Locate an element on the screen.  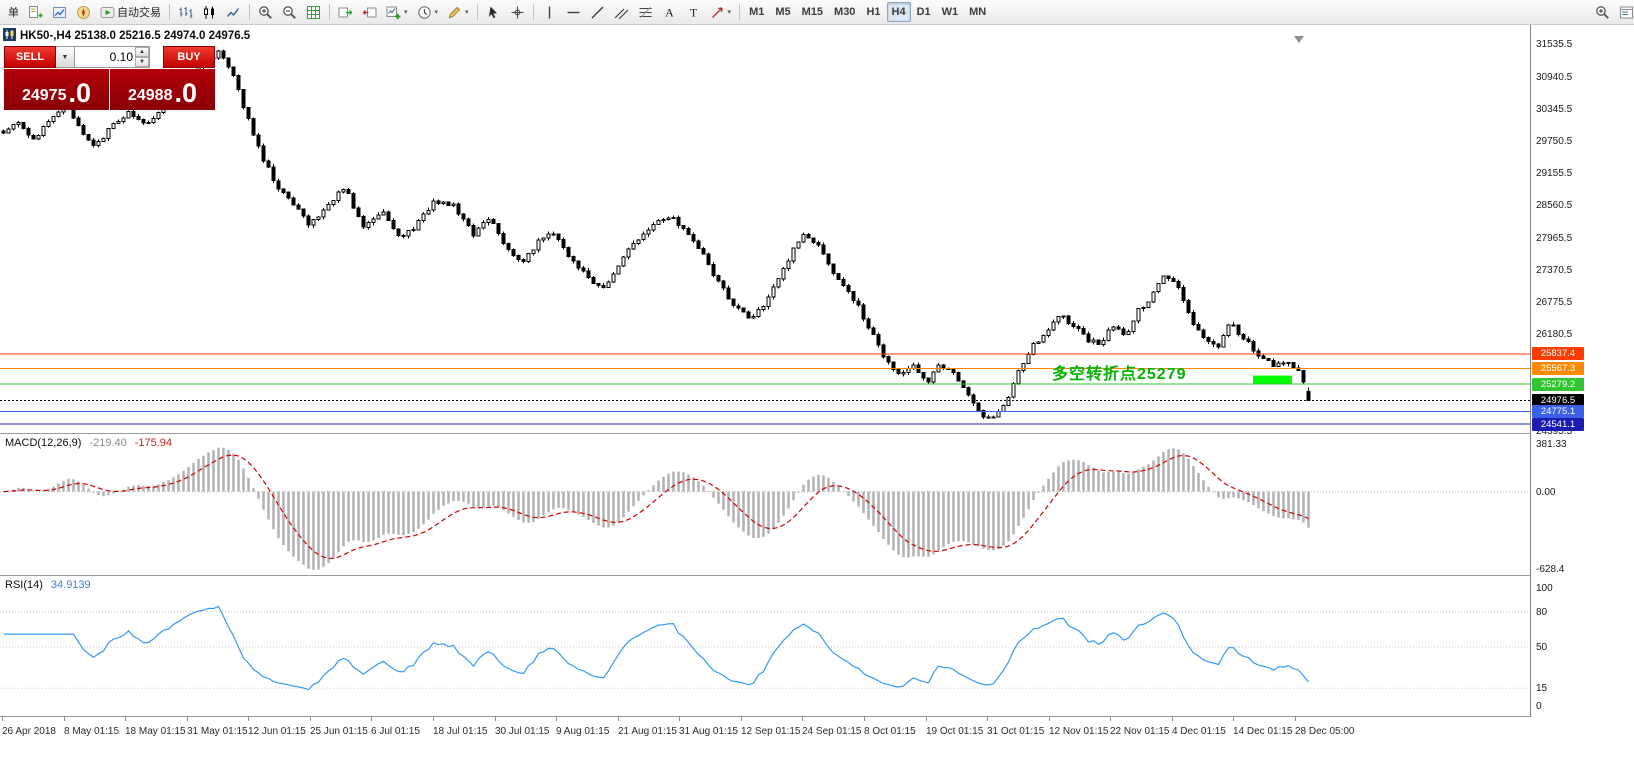
sell-price: 24975.0 is located at coordinates (56, 89).